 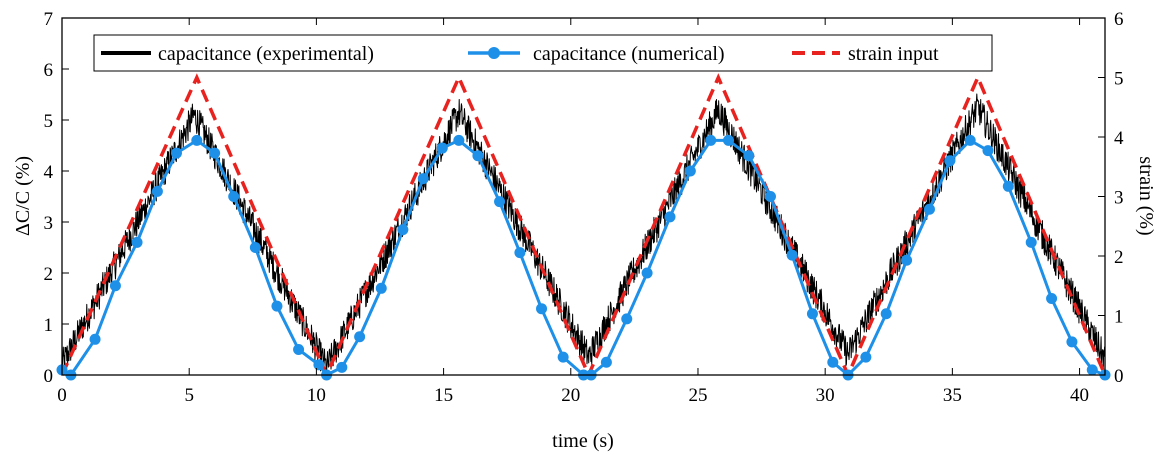 What do you see at coordinates (49, 325) in the screenshot?
I see `left-y-tick-label: 1` at bounding box center [49, 325].